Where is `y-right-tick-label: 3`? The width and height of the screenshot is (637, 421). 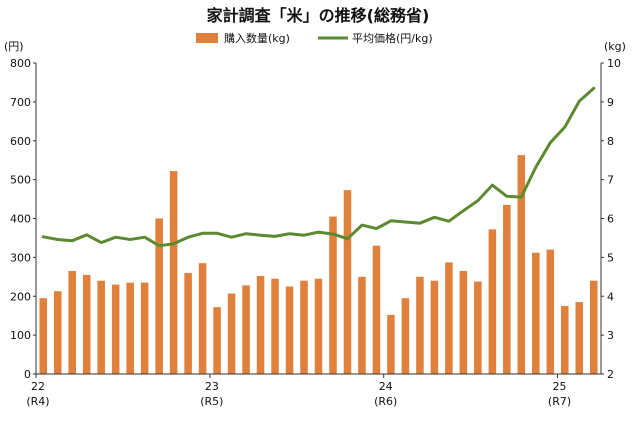
y-right-tick-label: 3 is located at coordinates (610, 335).